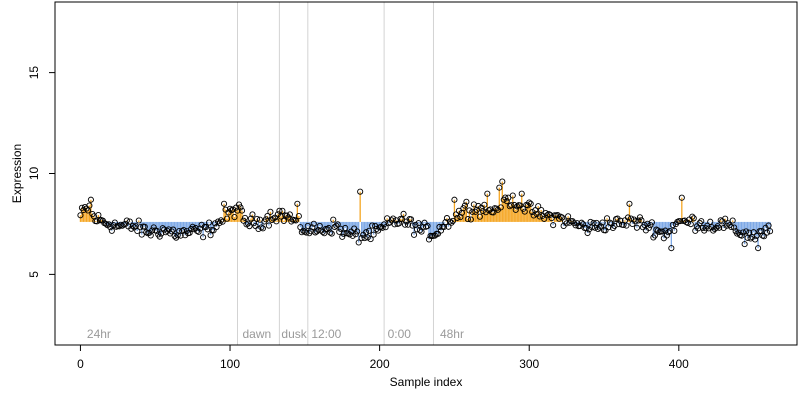 Image resolution: width=800 pixels, height=405 pixels. What do you see at coordinates (529, 364) in the screenshot?
I see `x-tick-label: 300` at bounding box center [529, 364].